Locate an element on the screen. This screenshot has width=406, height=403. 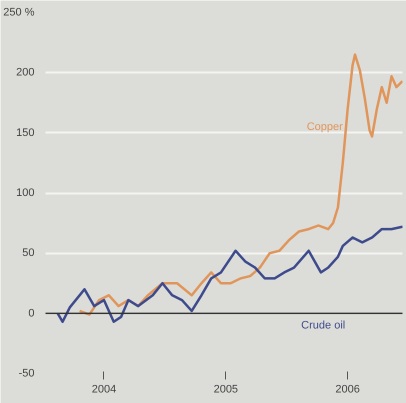
y-tick-label: 50 is located at coordinates (28, 253).